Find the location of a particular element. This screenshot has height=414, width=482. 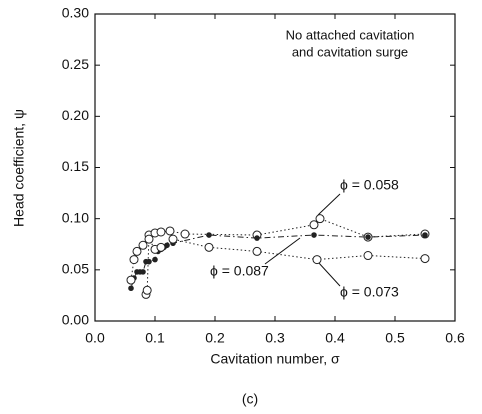

x-tick-label: 0.0 is located at coordinates (95, 338).